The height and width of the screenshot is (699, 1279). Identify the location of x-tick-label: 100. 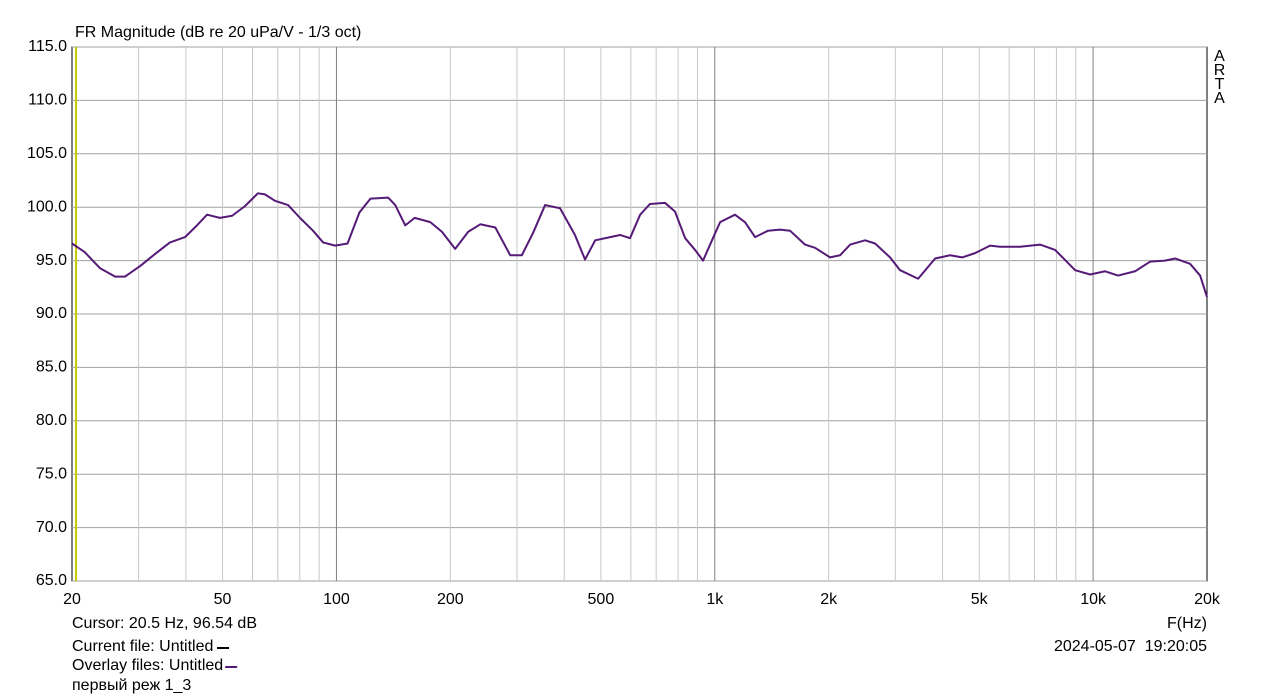
(336, 599).